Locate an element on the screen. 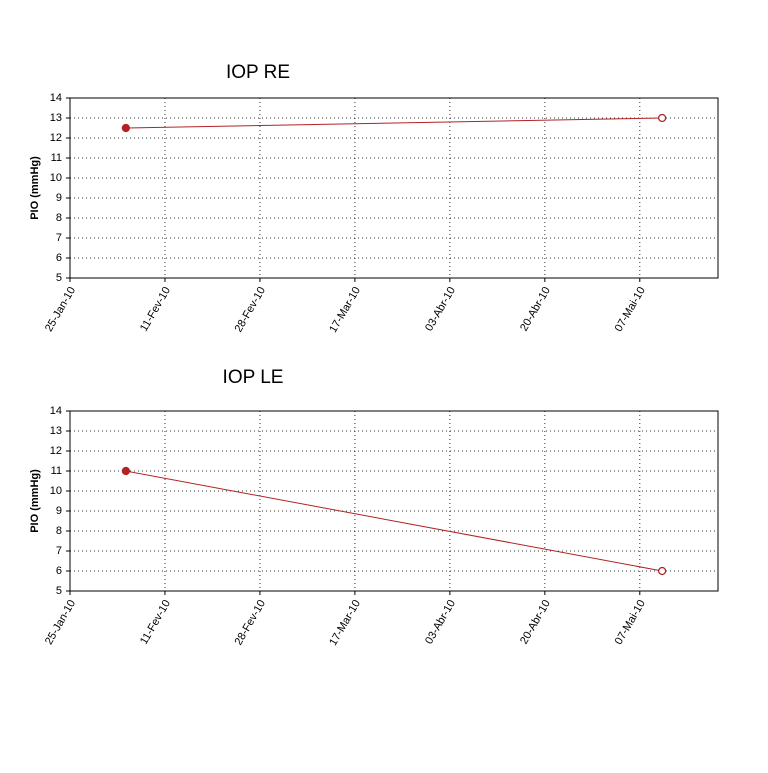 The image size is (768, 773). chart-title: IOP RE is located at coordinates (258, 72).